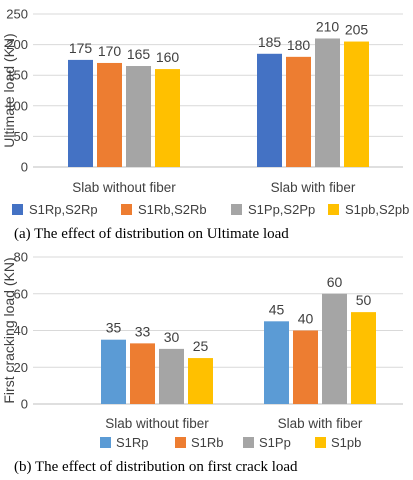 Image resolution: width=413 pixels, height=480 pixels. Describe the element at coordinates (364, 300) in the screenshot. I see `chart-b-data-label: 50` at that location.